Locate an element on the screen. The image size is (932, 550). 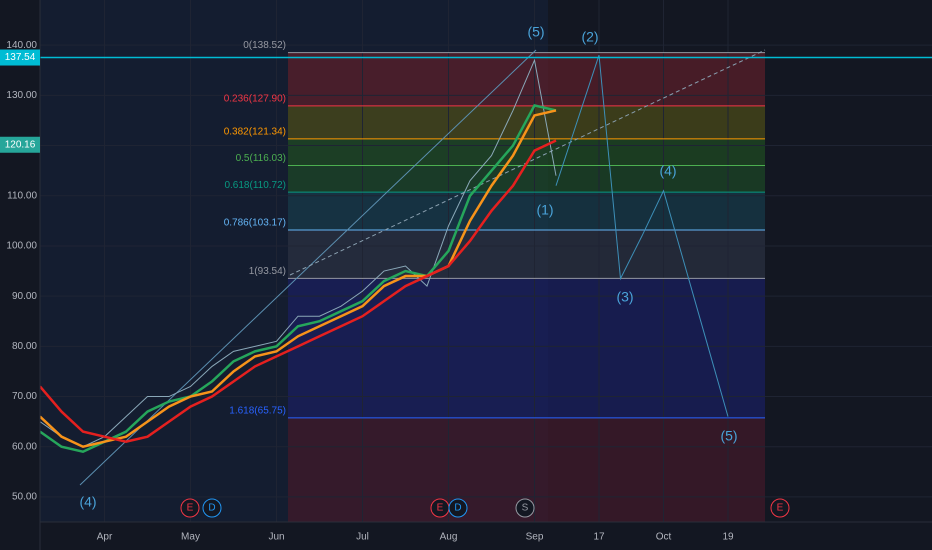
y-tick-label: 80.00 is located at coordinates (24, 346).